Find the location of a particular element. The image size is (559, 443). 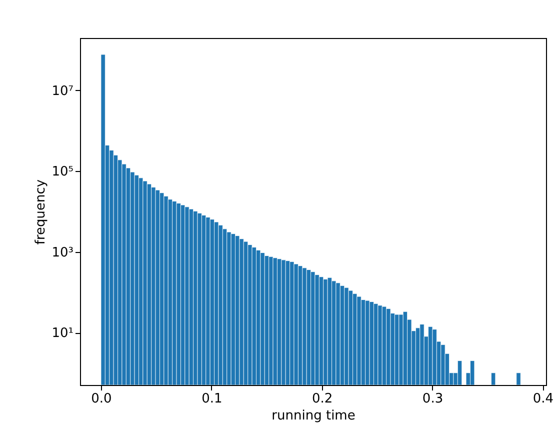

y-axis-title: frequency is located at coordinates (41, 212).